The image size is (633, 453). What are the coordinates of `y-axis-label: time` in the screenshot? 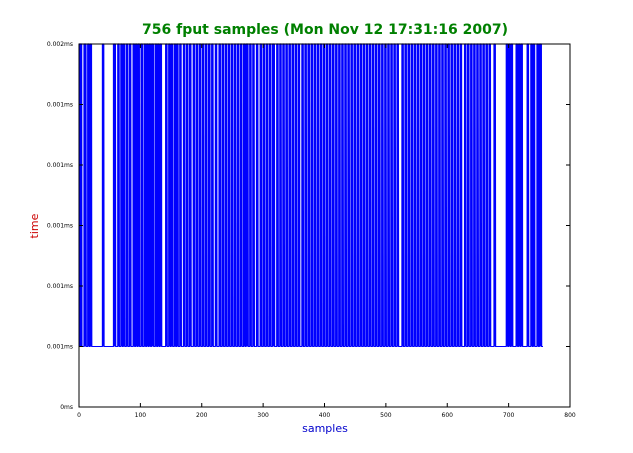 It's located at (34, 225).